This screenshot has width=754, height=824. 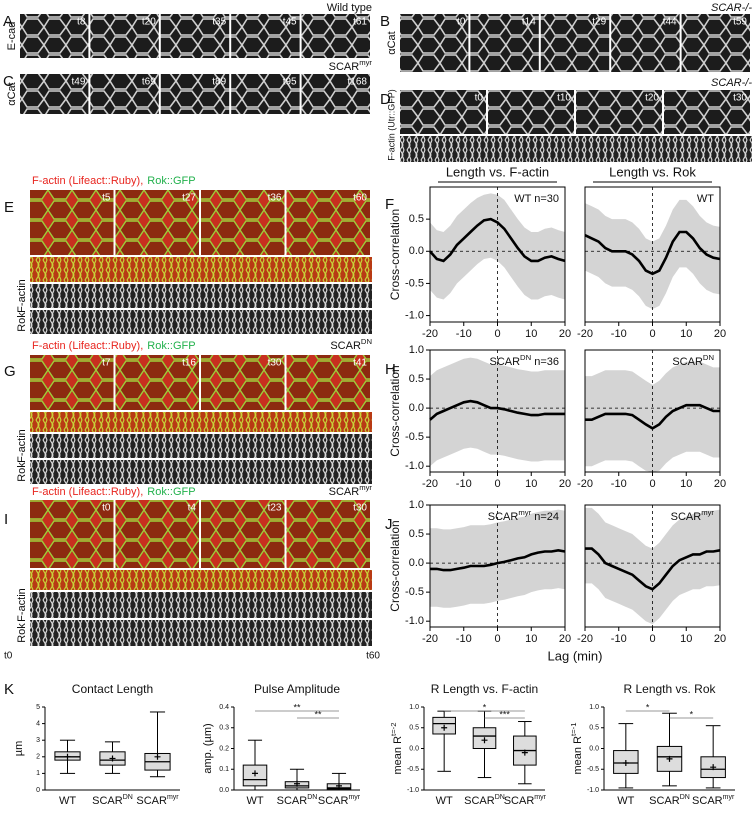 I want to click on kymograph-label: Rok, so click(x=22, y=322).